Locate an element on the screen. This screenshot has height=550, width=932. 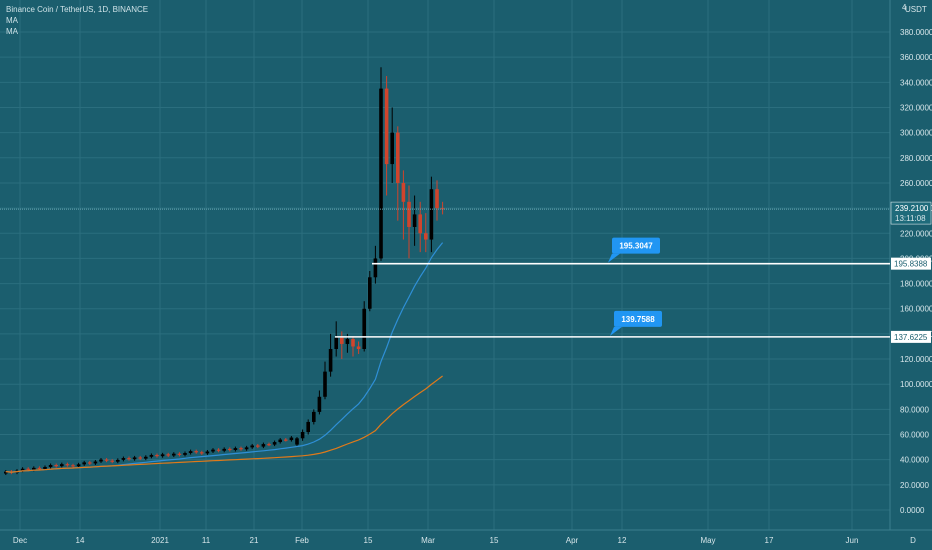
level-price-value: 195.8388 is located at coordinates (911, 264).